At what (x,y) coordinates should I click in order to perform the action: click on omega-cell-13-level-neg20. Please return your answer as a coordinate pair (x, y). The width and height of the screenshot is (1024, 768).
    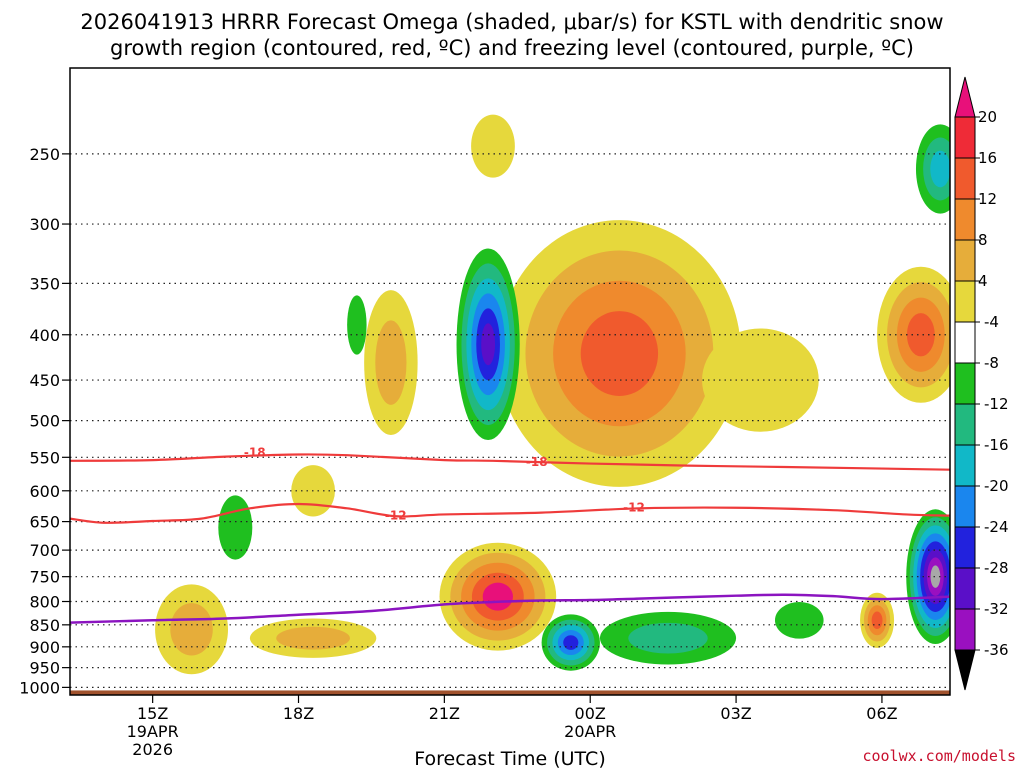
    Looking at the image, I should click on (571, 642).